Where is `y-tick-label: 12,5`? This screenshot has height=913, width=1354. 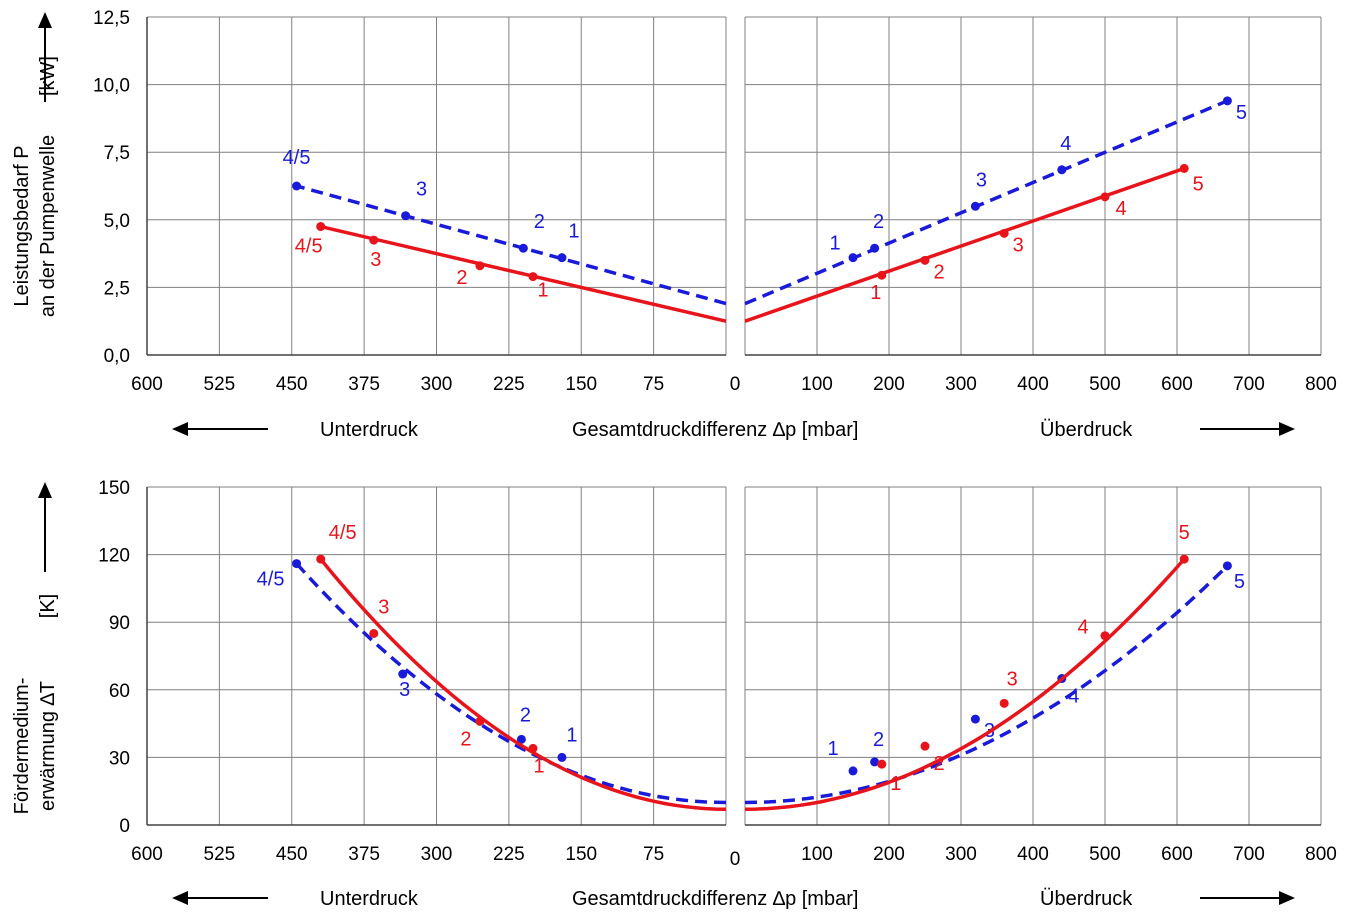
y-tick-label: 12,5 is located at coordinates (111, 18).